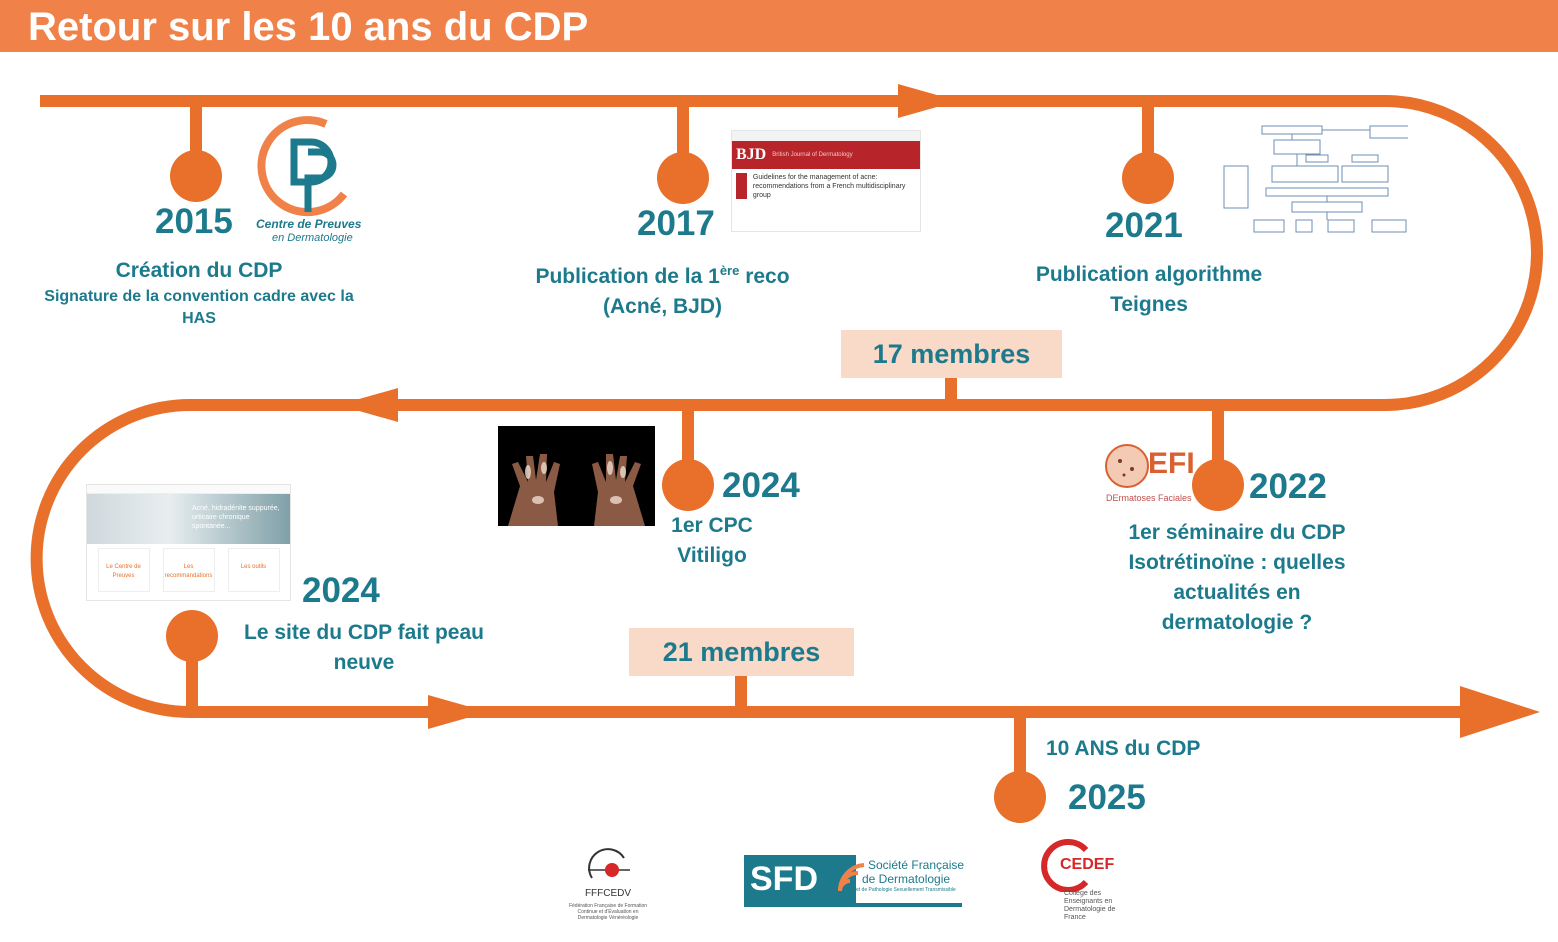 This screenshot has width=1558, height=942. Describe the element at coordinates (1149, 274) in the screenshot. I see `event-2021-line1: Publication algorithme` at that location.